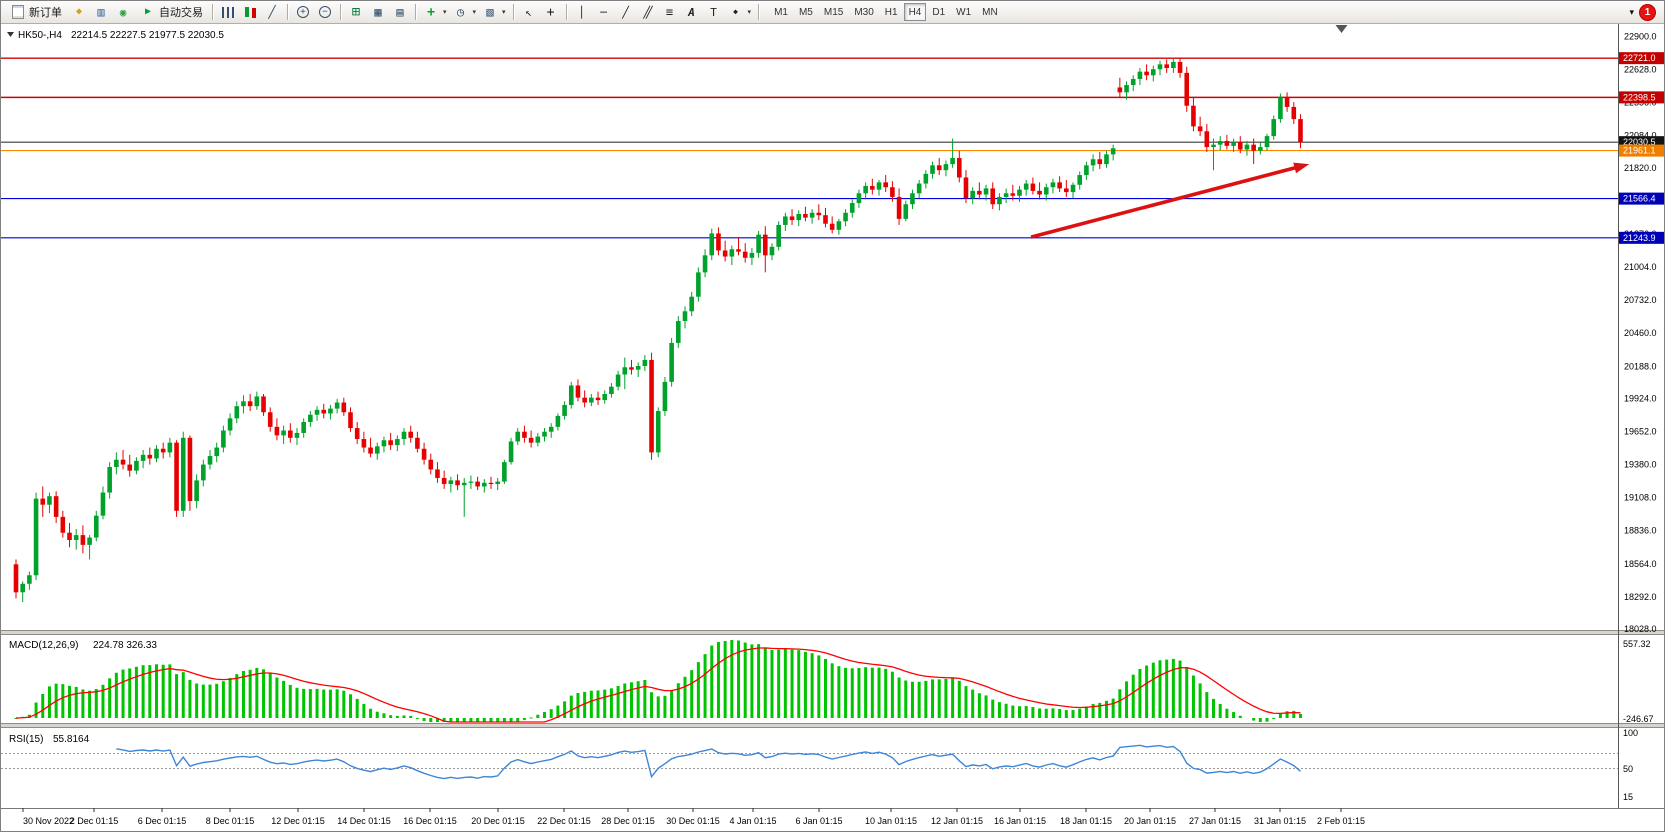 This screenshot has width=1665, height=832. I want to click on timeframe-h4-button: H4, so click(915, 12).